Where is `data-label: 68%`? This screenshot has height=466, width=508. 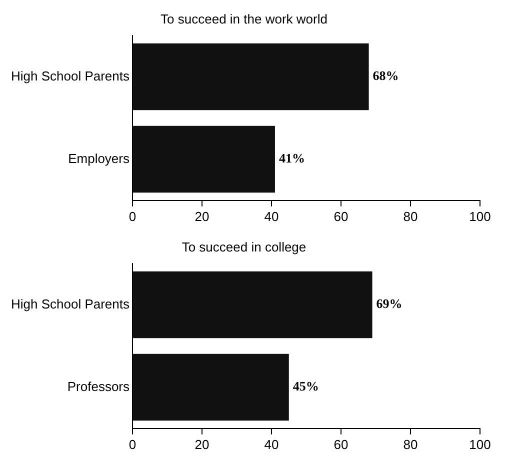 data-label: 68% is located at coordinates (385, 76).